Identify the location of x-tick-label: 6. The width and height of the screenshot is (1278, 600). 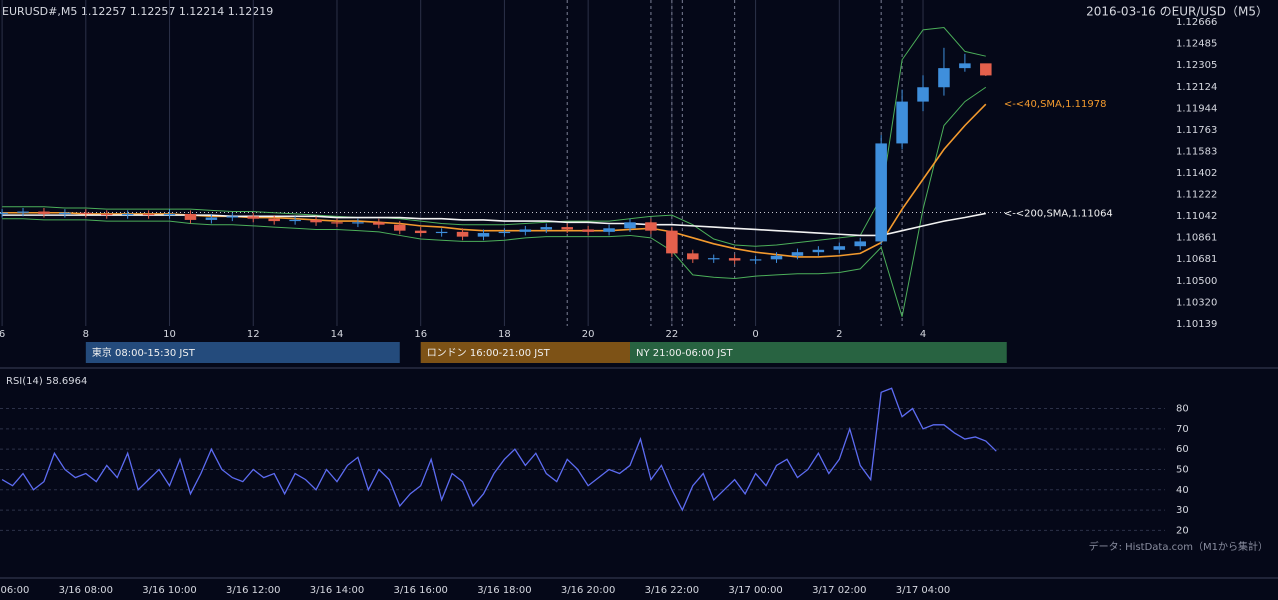
(2, 334).